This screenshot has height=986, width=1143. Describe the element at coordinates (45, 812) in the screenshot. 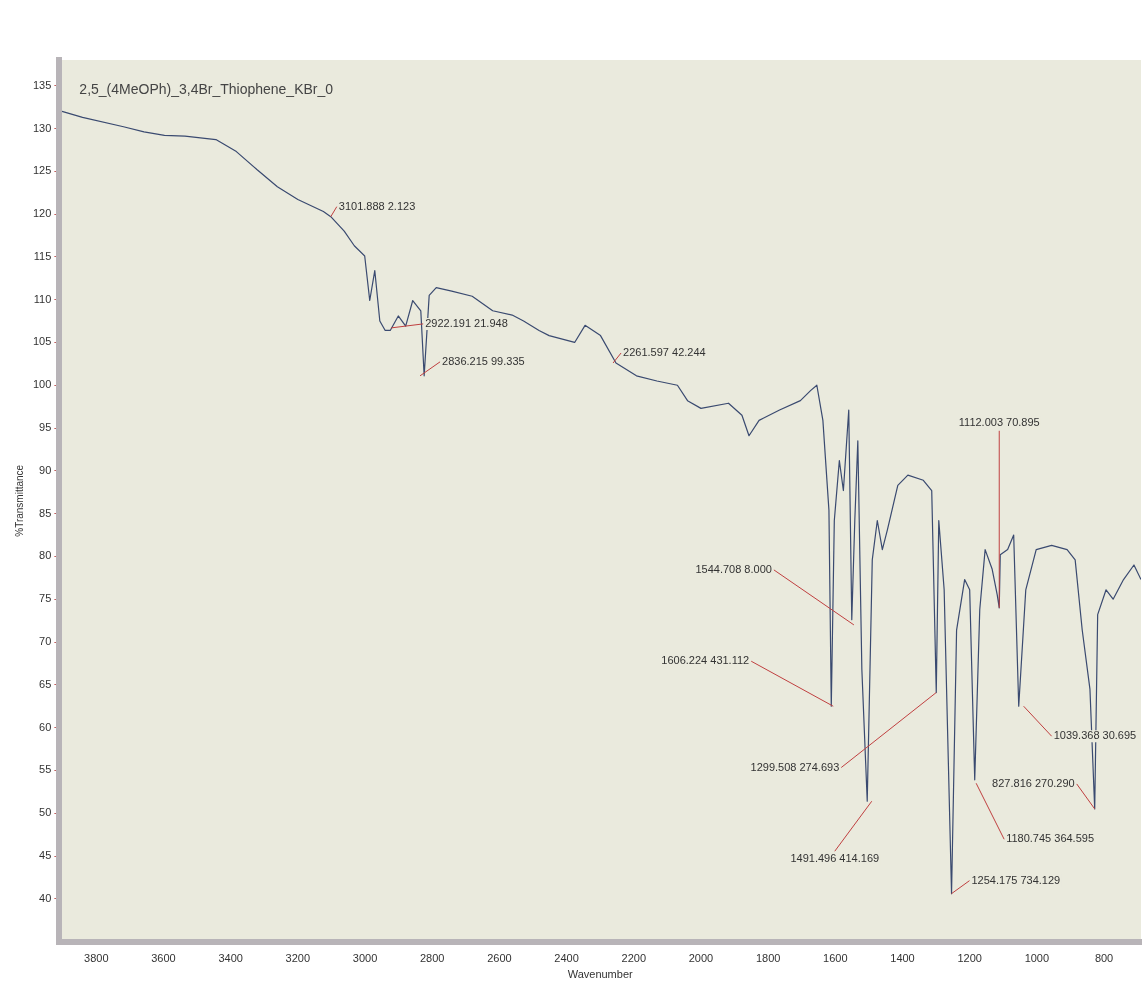

I see `y-tick-label: 50` at that location.